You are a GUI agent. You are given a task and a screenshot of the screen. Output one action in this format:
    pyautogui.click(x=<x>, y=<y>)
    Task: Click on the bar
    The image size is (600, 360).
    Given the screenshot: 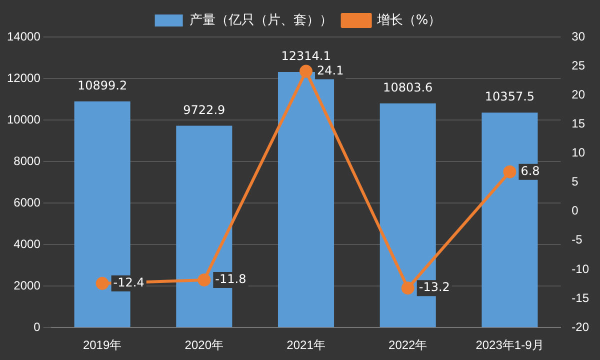 What is the action you would take?
    pyautogui.click(x=510, y=220)
    